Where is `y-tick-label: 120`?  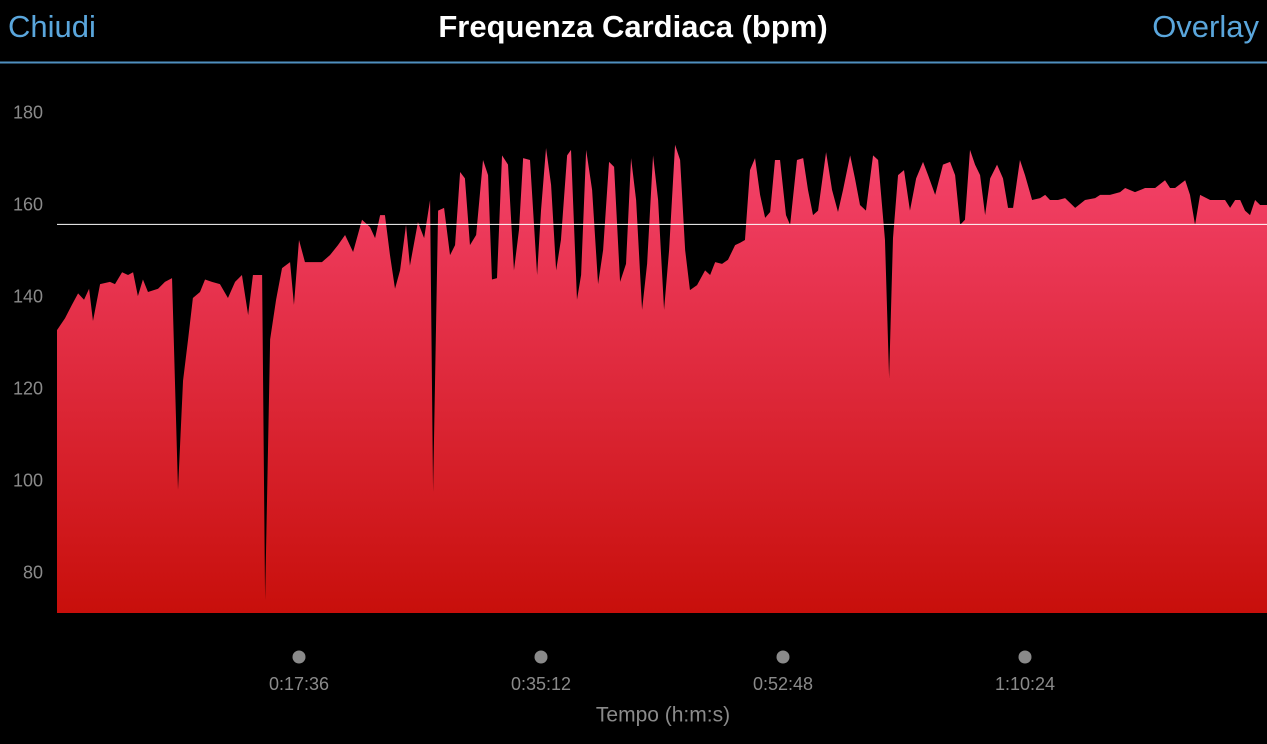 y-tick-label: 120 is located at coordinates (28, 389).